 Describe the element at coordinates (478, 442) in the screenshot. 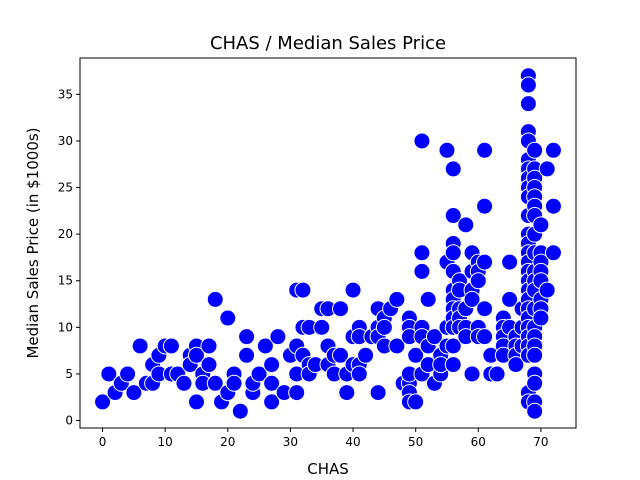

I see `x-tick-label: 60` at that location.